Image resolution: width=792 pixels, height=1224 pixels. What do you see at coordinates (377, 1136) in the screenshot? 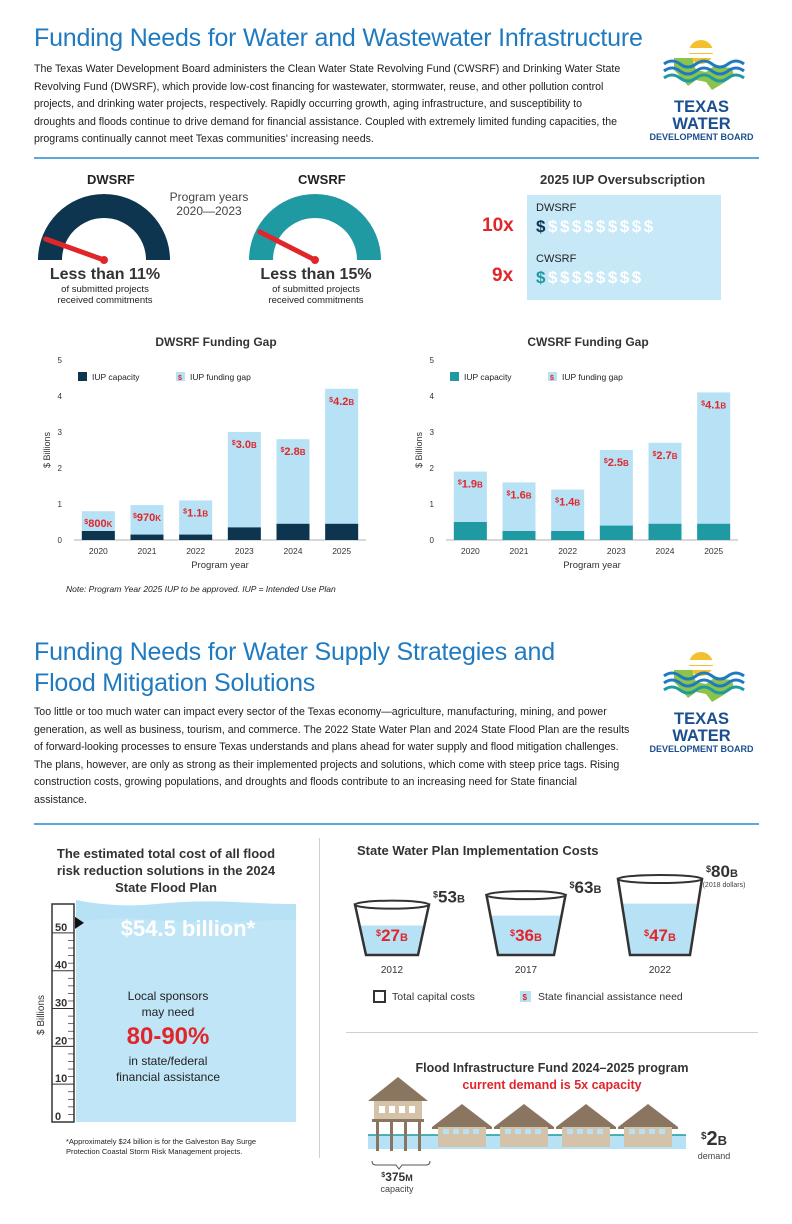
I see `stilt-house-pile` at bounding box center [377, 1136].